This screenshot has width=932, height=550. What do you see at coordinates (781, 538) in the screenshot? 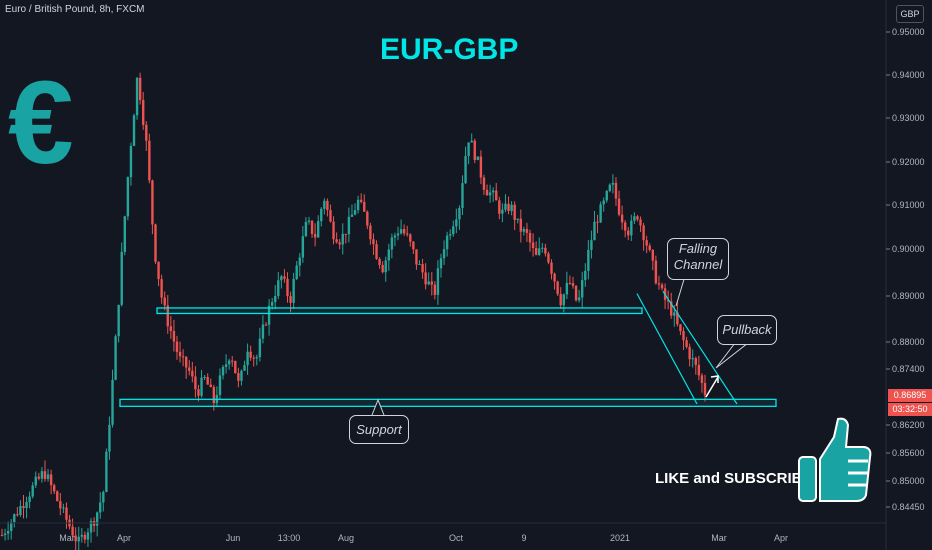
I see `x-tick-label: Apr` at bounding box center [781, 538].